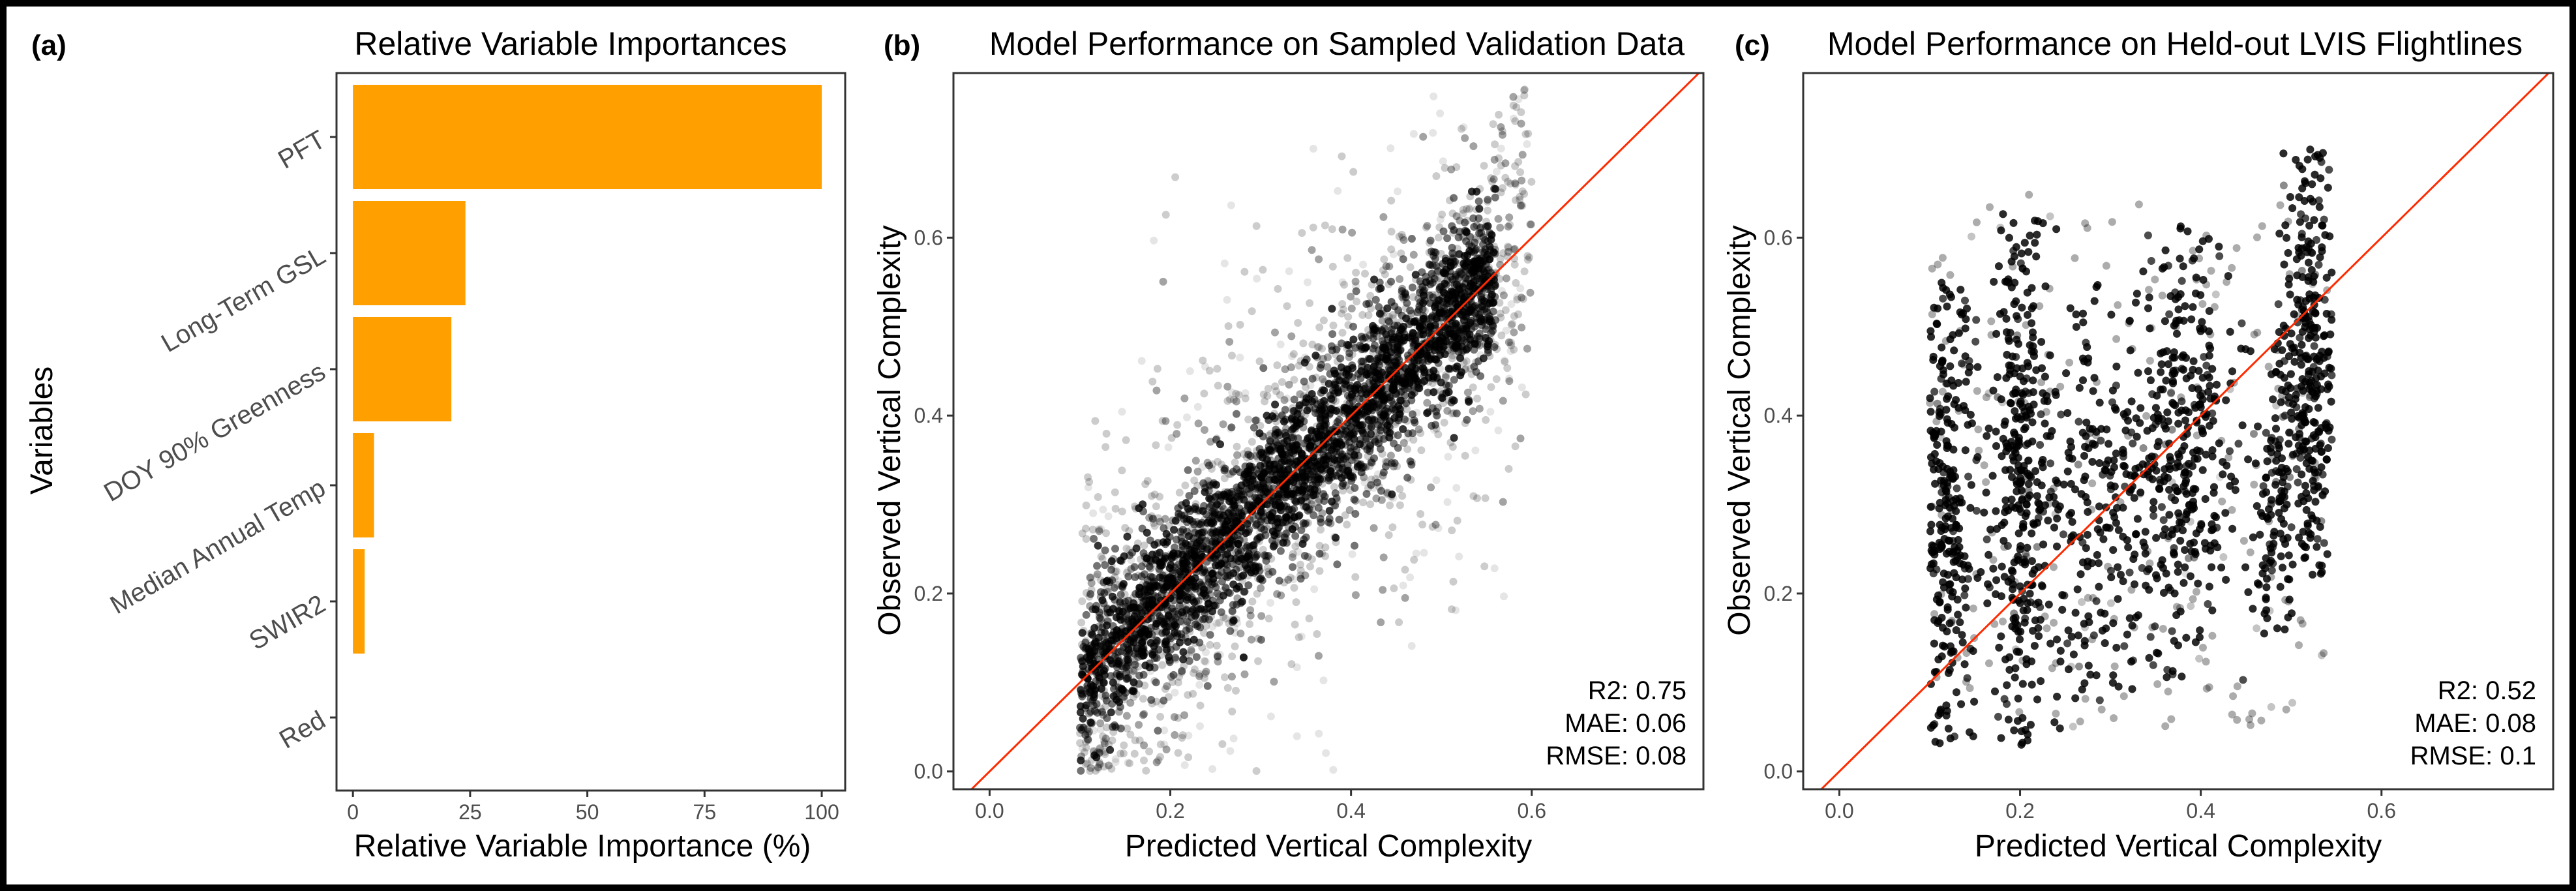 This screenshot has height=891, width=2576. Describe the element at coordinates (593, 807) in the screenshot. I see `panel-a-x-ticks: 0 25 50 75 100` at that location.